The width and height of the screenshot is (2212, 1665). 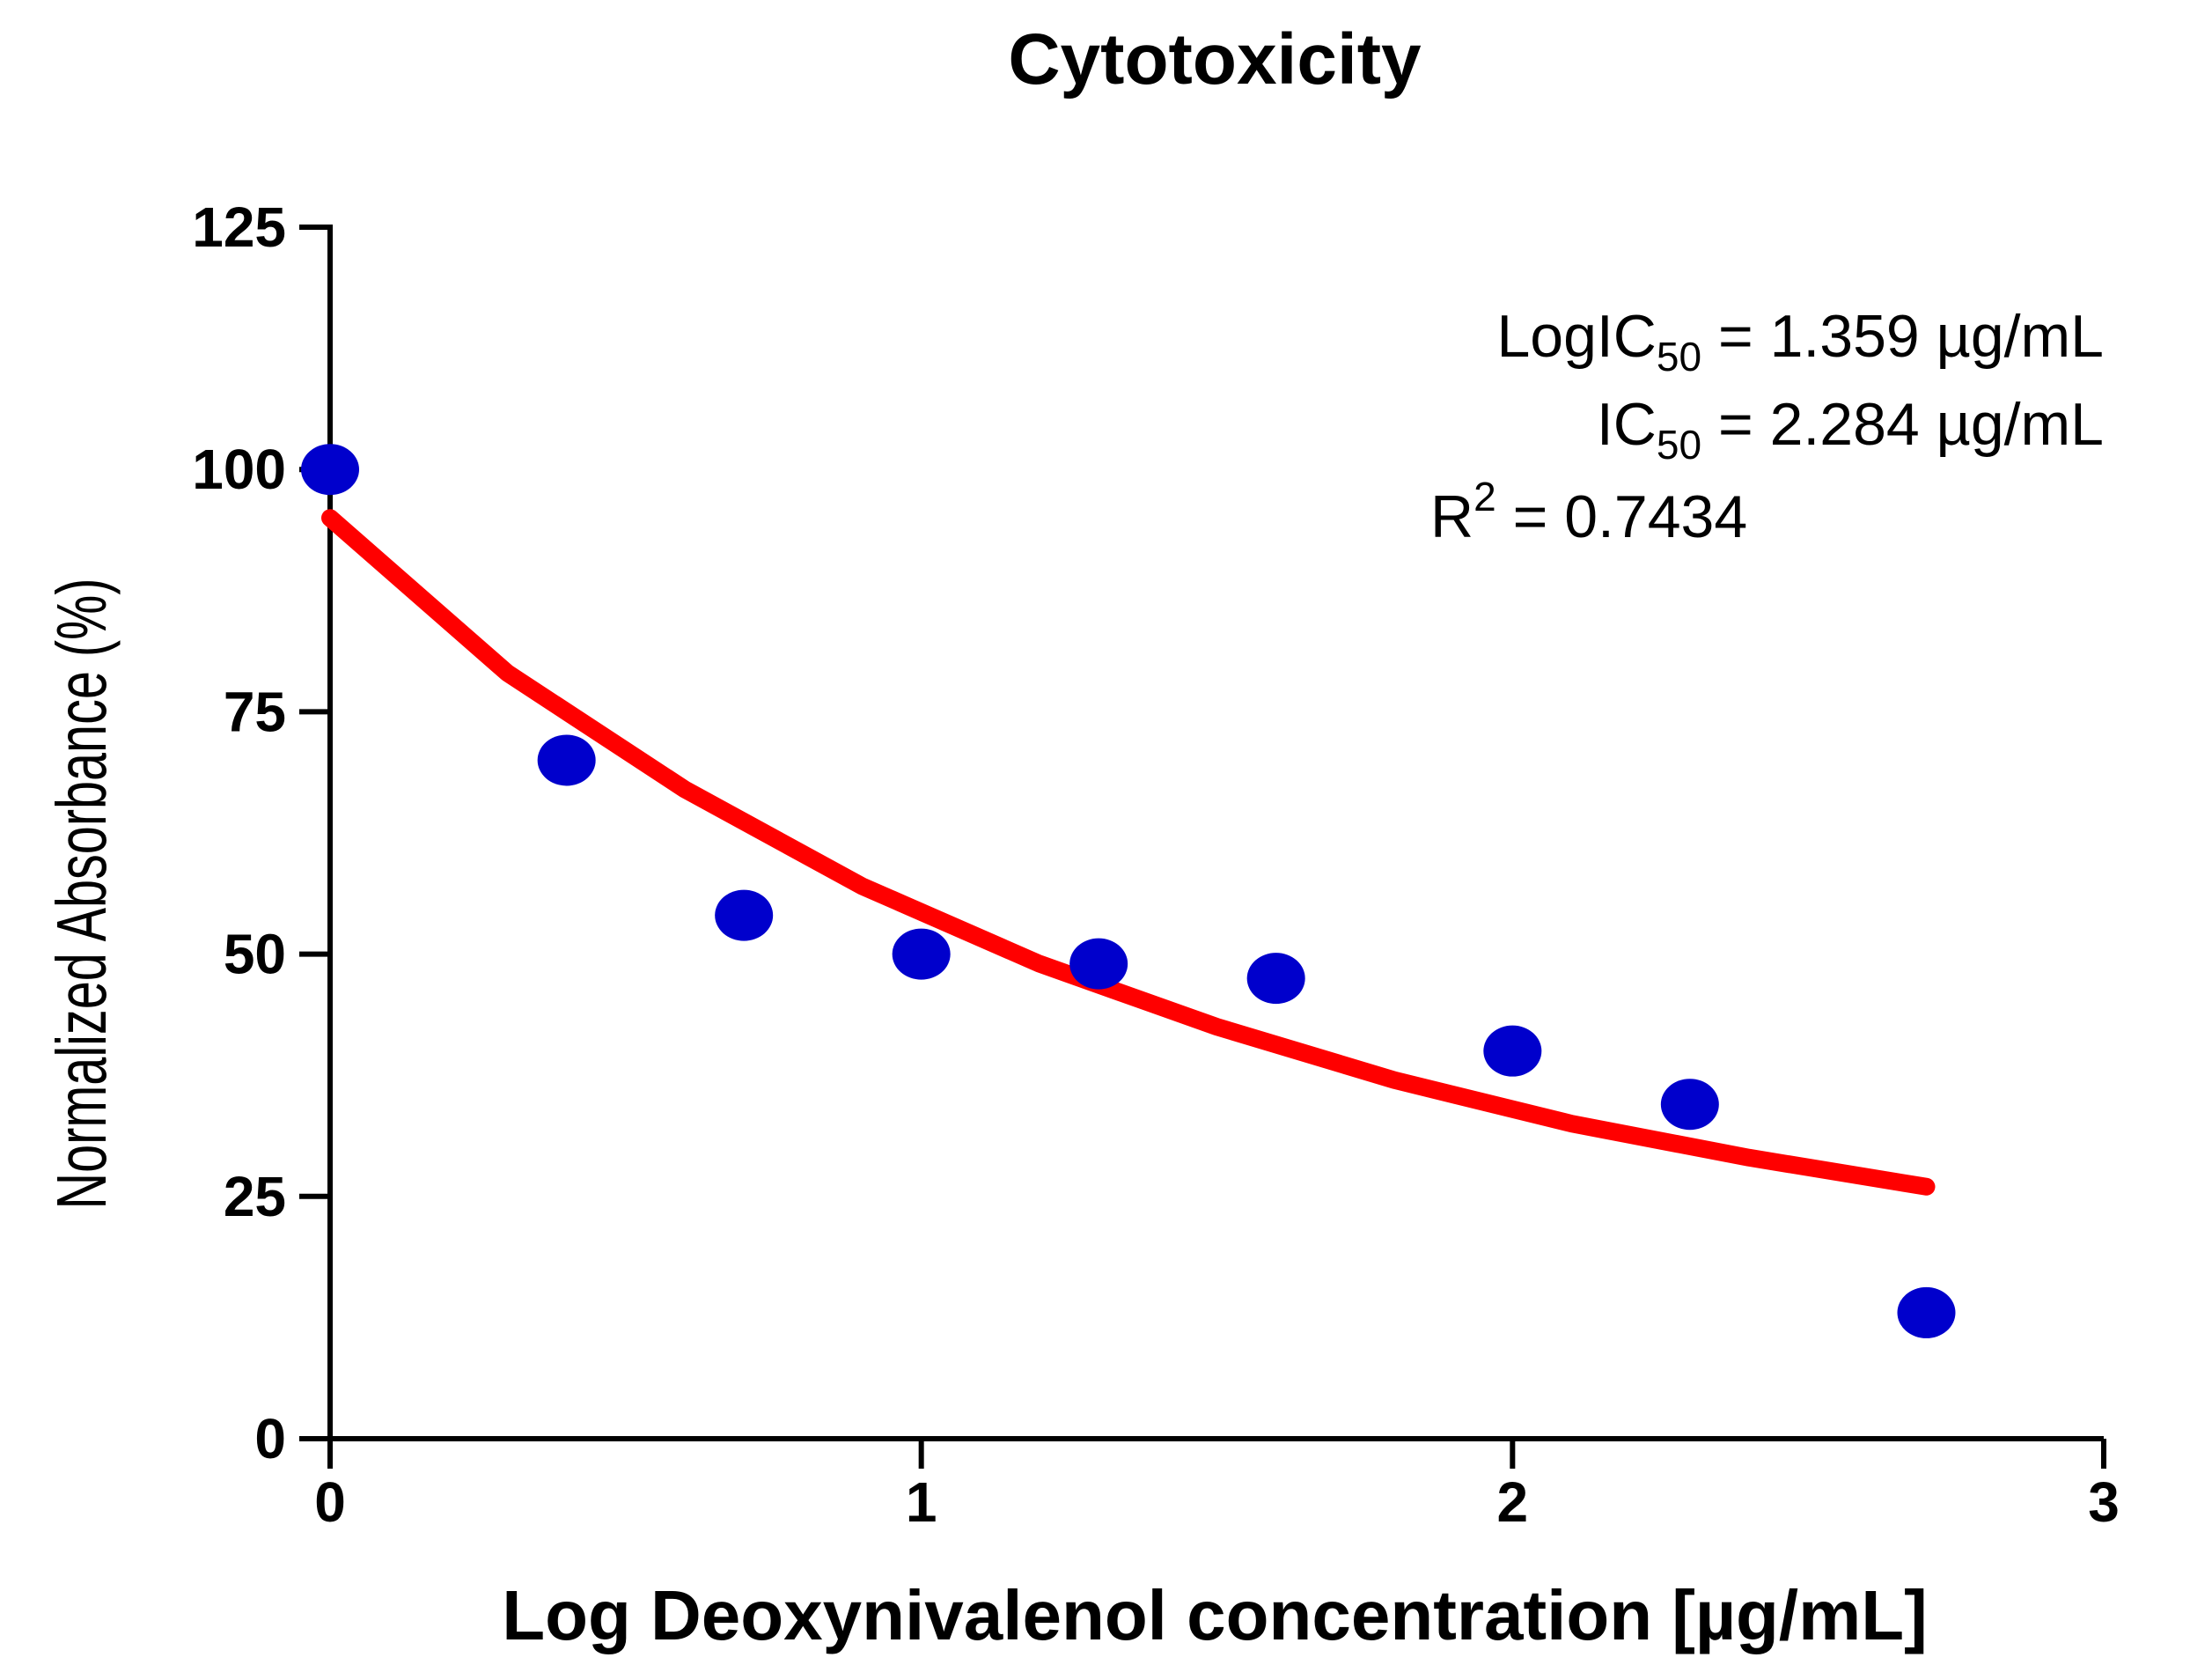 I want to click on r-squared-superscript: 2, so click(x=1484, y=497).